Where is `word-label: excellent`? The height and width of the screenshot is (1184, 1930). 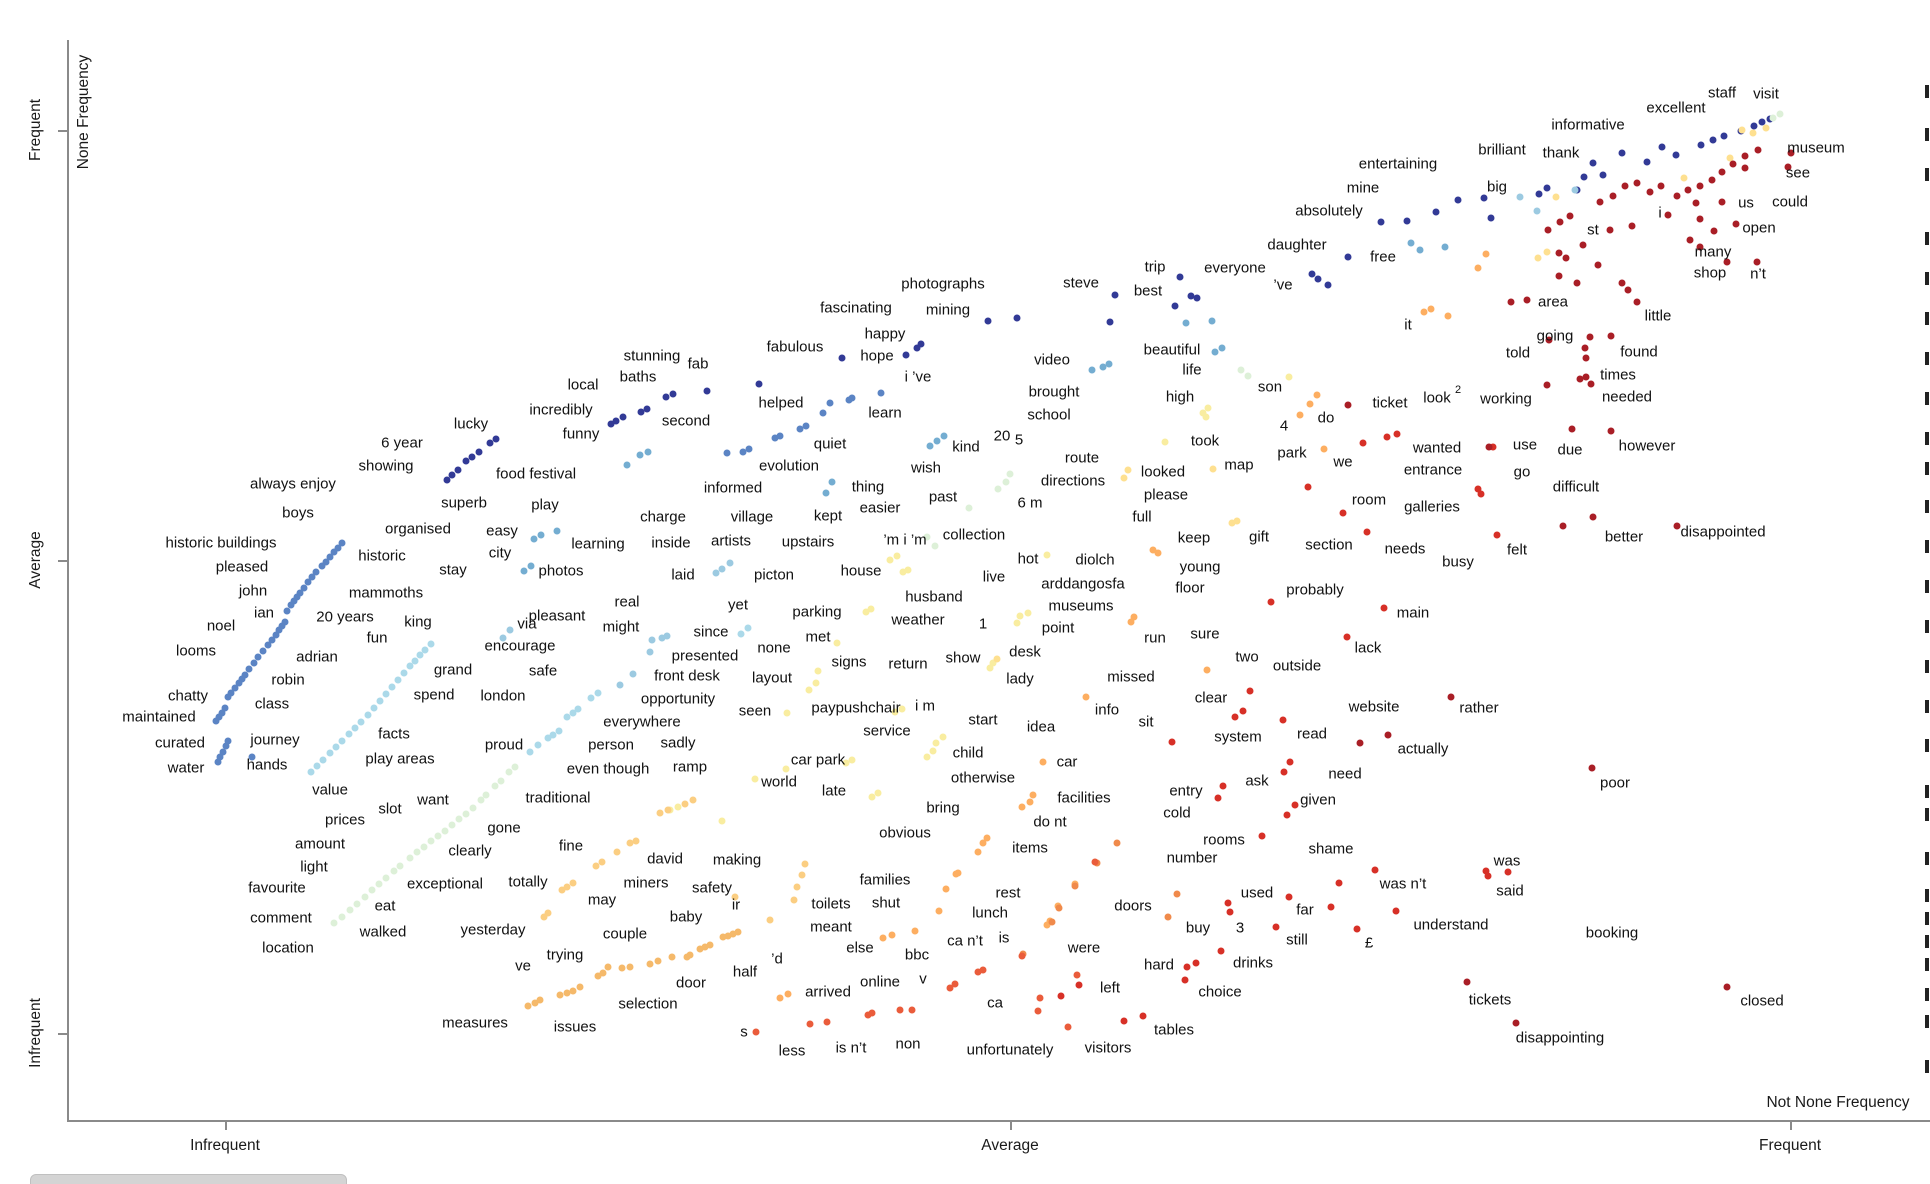 word-label: excellent is located at coordinates (1676, 108).